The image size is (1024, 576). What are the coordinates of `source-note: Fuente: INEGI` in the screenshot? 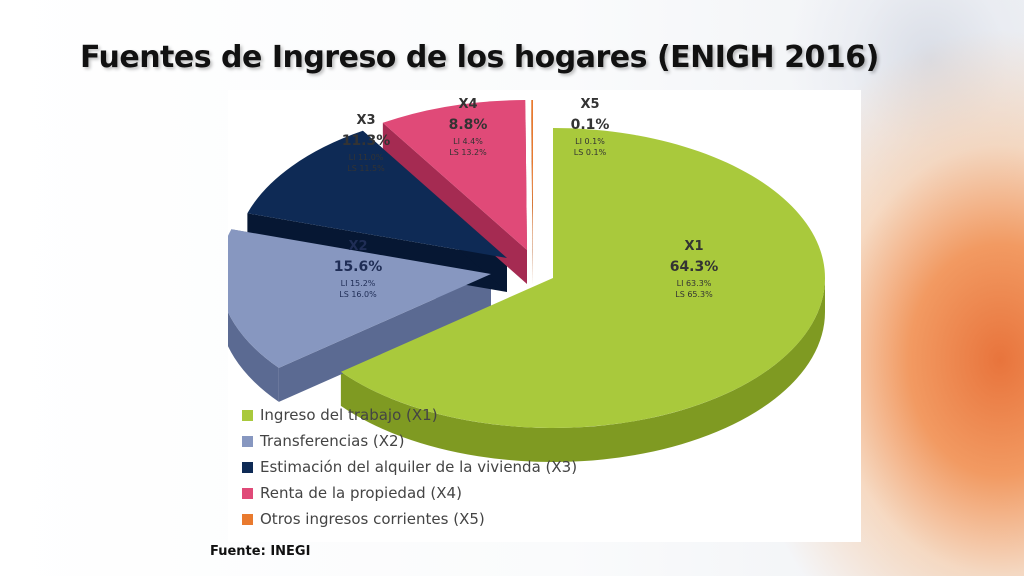 It's located at (260, 551).